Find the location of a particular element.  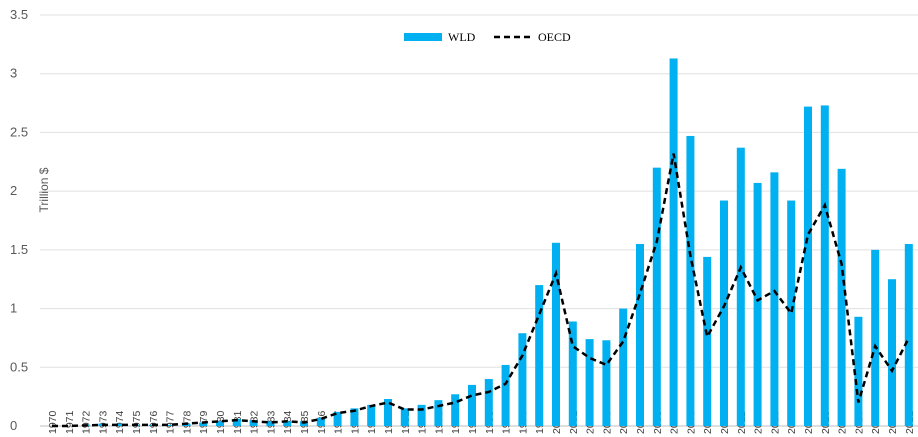

y-tick-label: 1.5 is located at coordinates (19, 249).